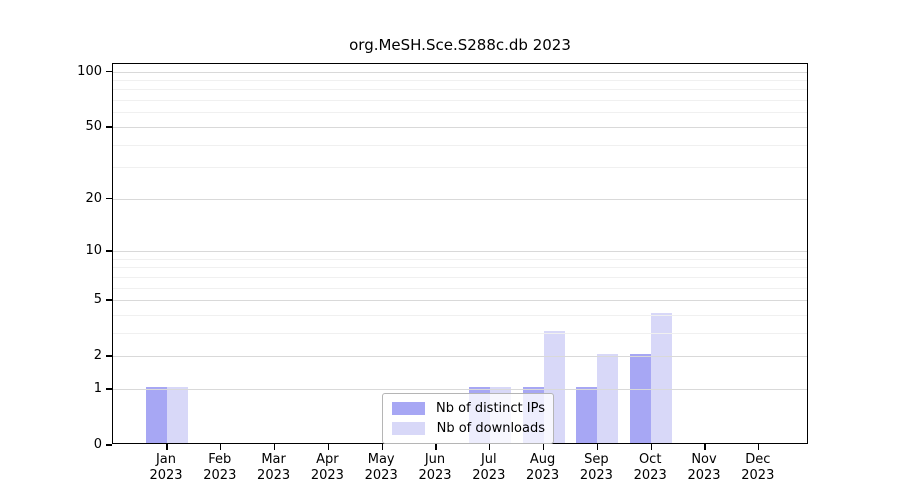  Describe the element at coordinates (608, 398) in the screenshot. I see `bar-downloads-sep` at that location.